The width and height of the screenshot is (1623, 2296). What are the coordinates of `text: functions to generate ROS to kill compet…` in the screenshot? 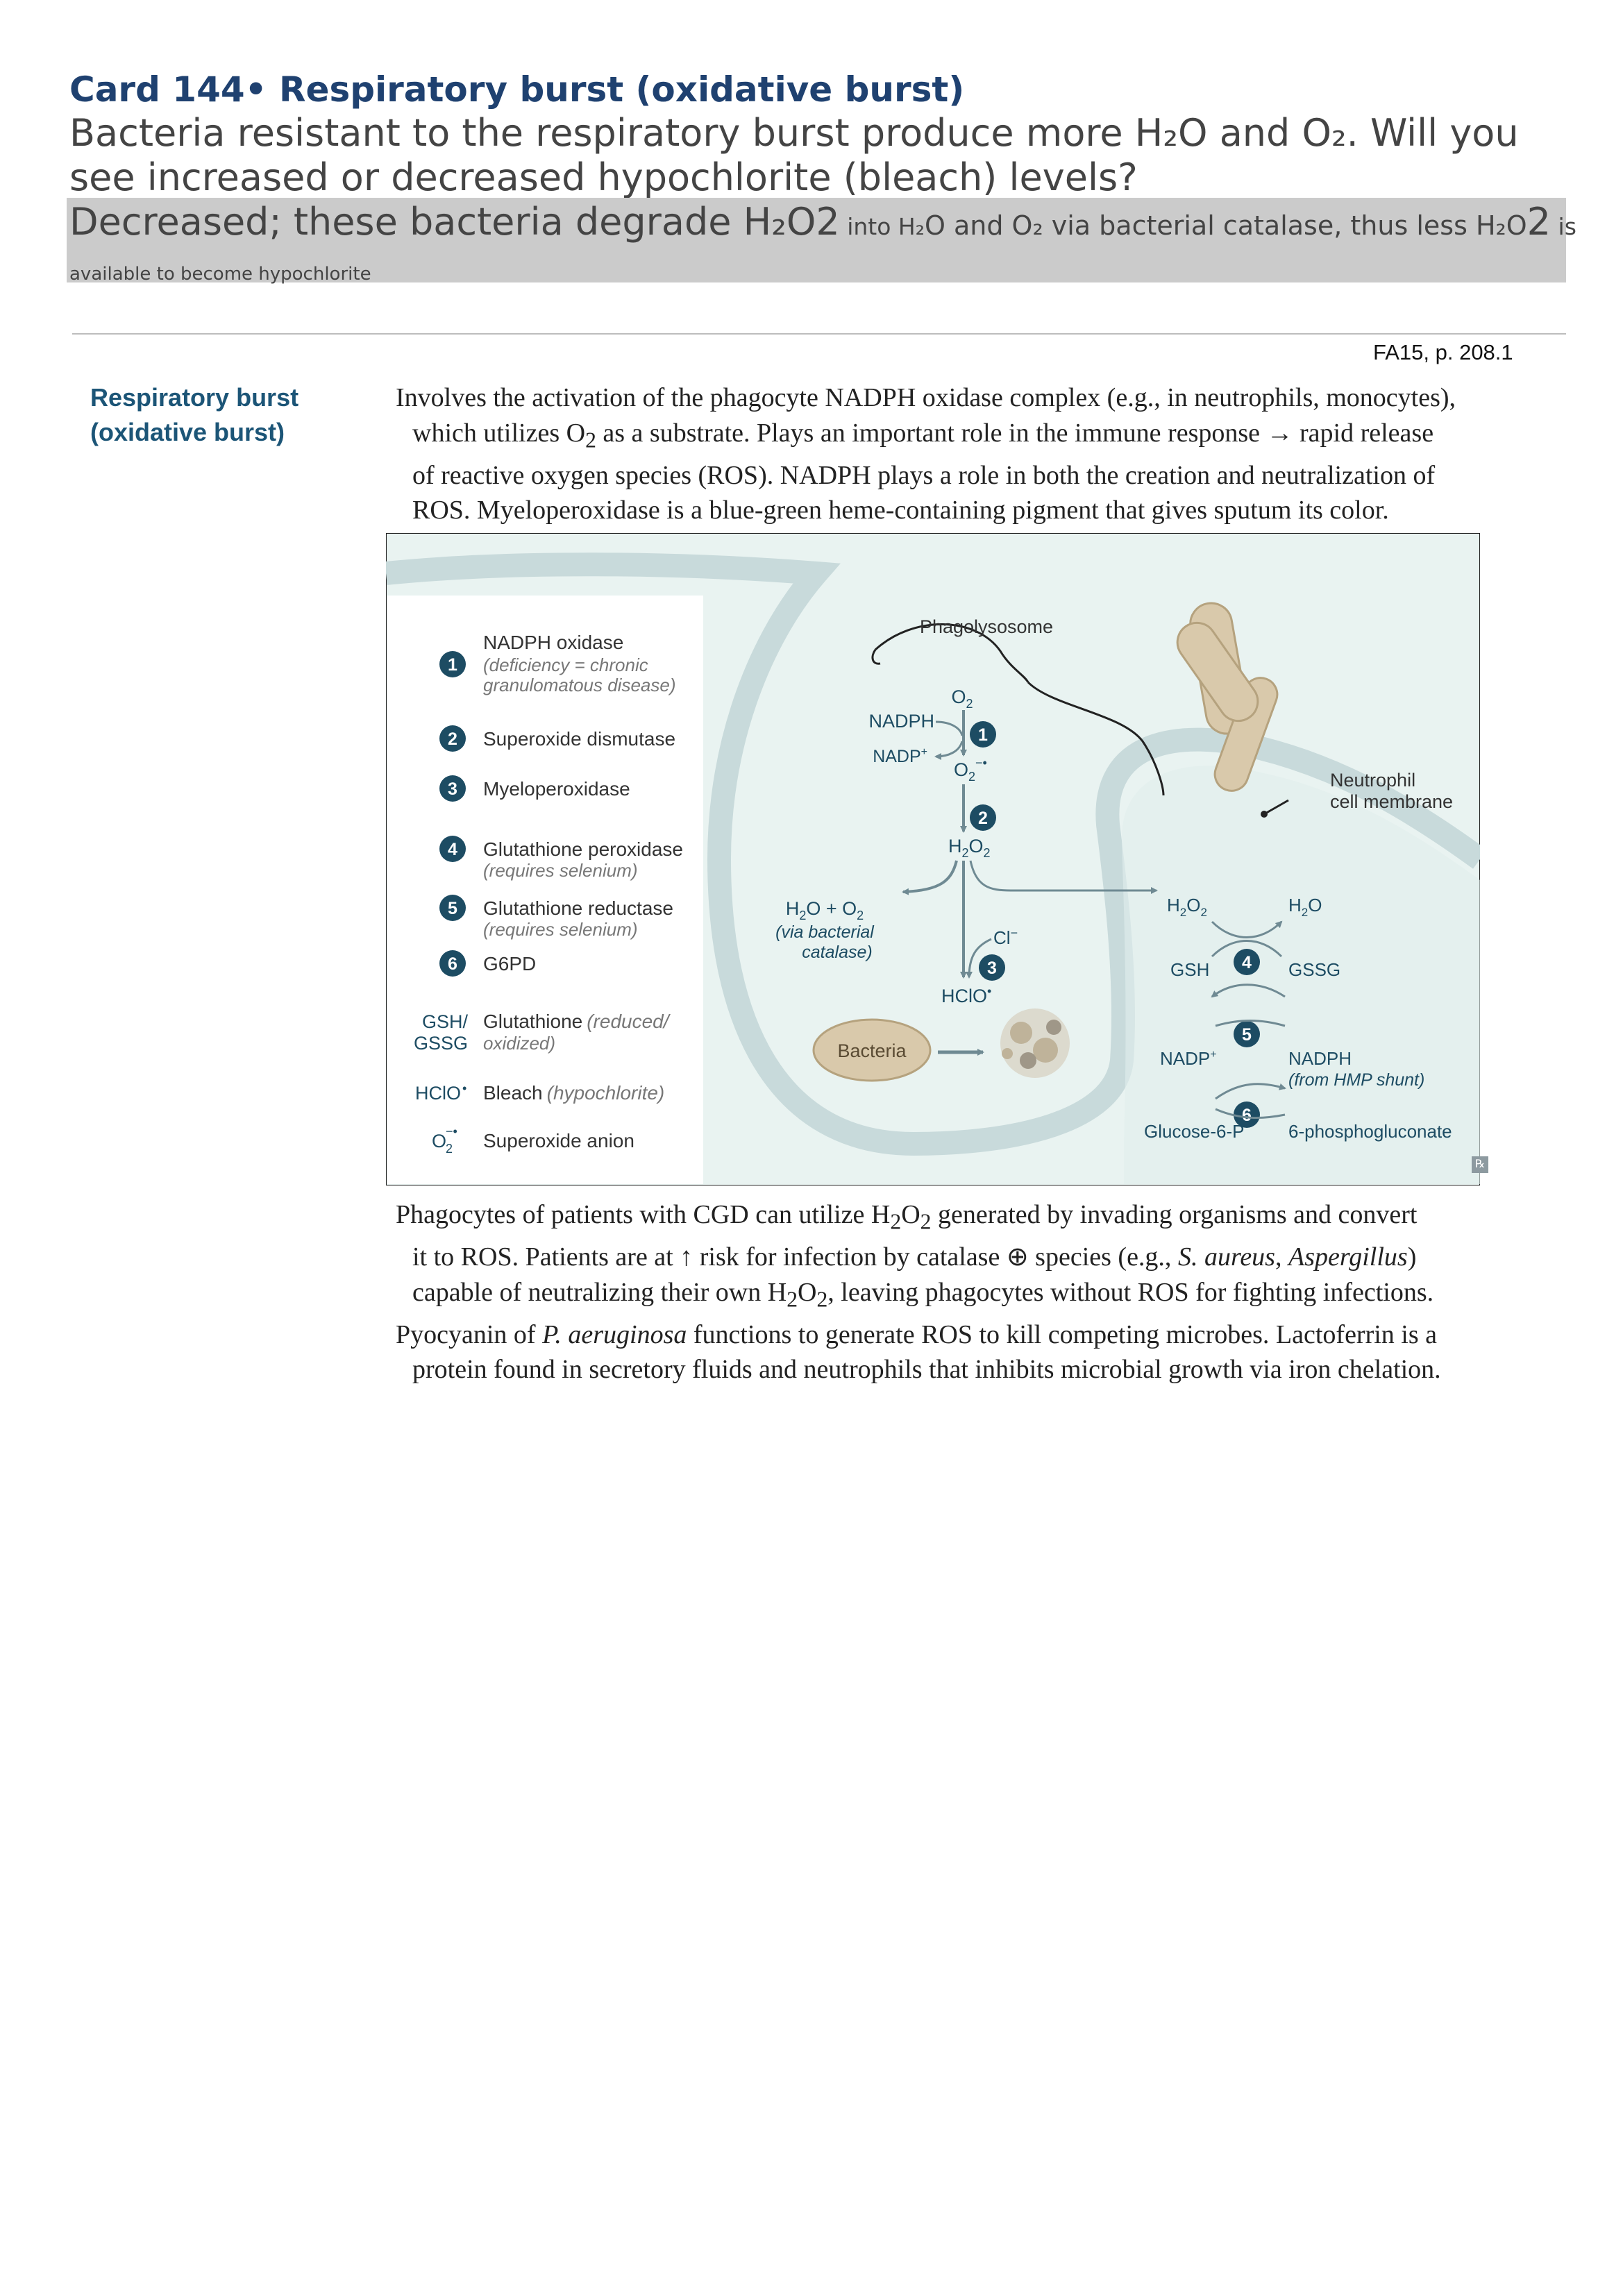 It's located at (1062, 1334).